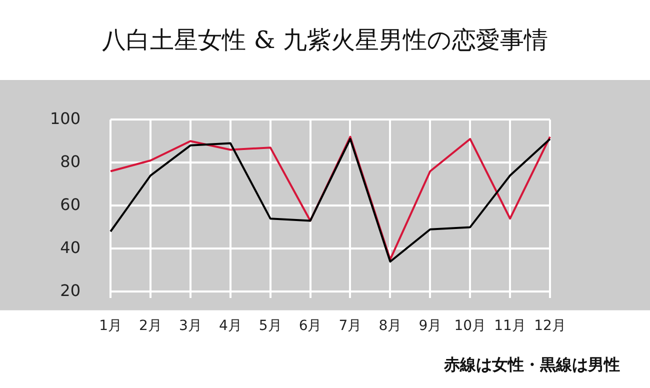  What do you see at coordinates (110, 326) in the screenshot?
I see `x-tick-label: 1月` at bounding box center [110, 326].